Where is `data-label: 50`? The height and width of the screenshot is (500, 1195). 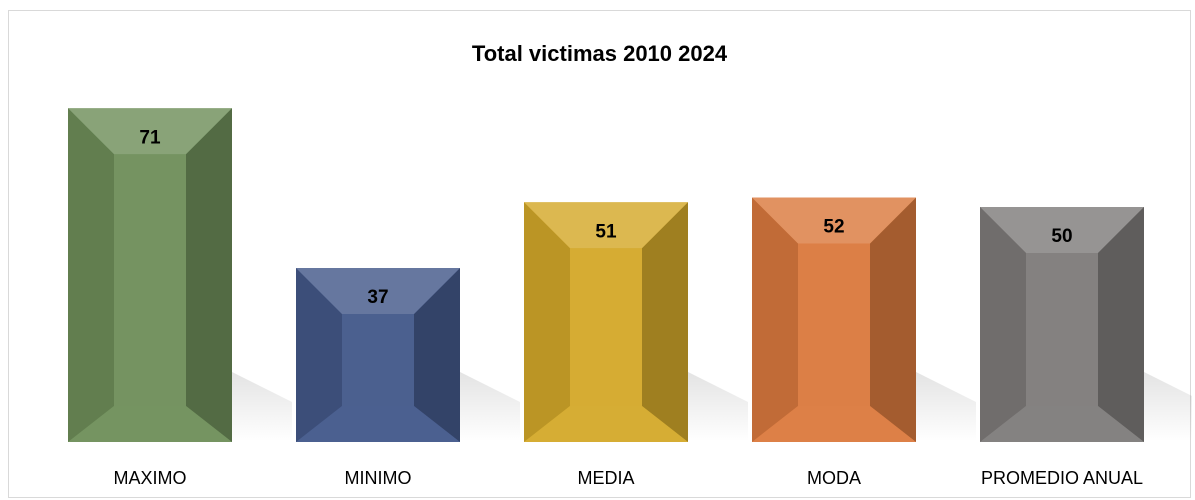
data-label: 50 is located at coordinates (1061, 236).